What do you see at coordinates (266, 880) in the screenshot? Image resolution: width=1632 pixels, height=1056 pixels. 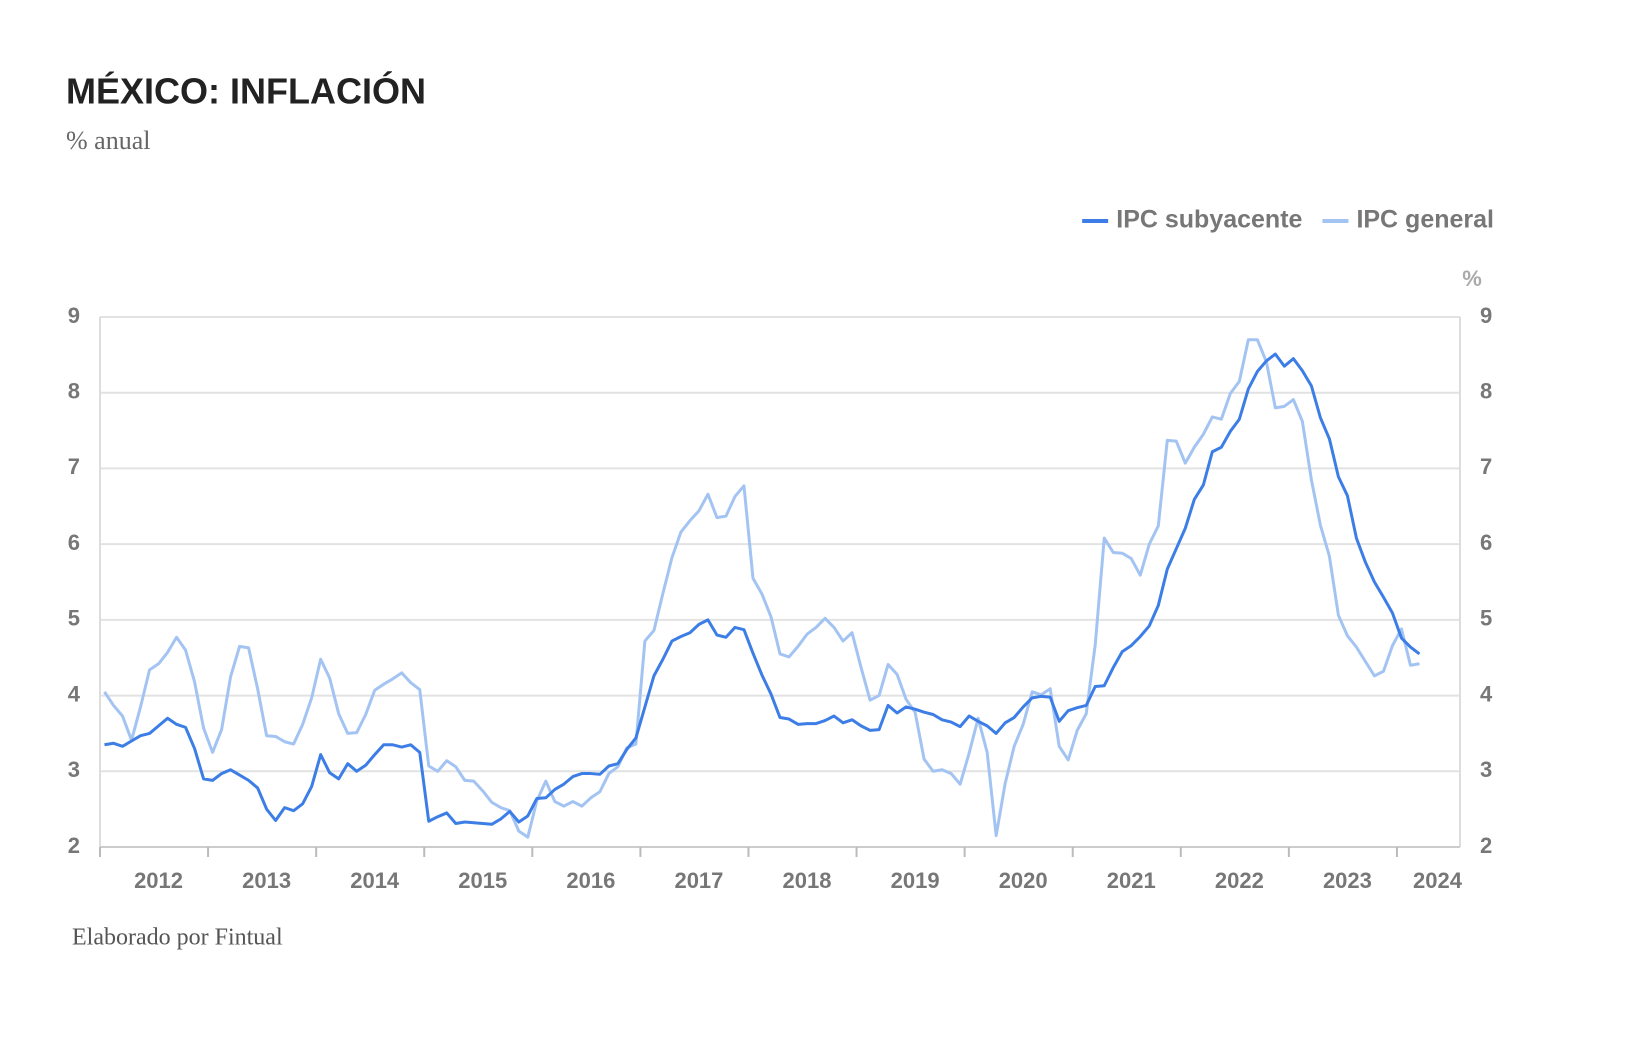 I see `x-tick-label: 2013` at bounding box center [266, 880].